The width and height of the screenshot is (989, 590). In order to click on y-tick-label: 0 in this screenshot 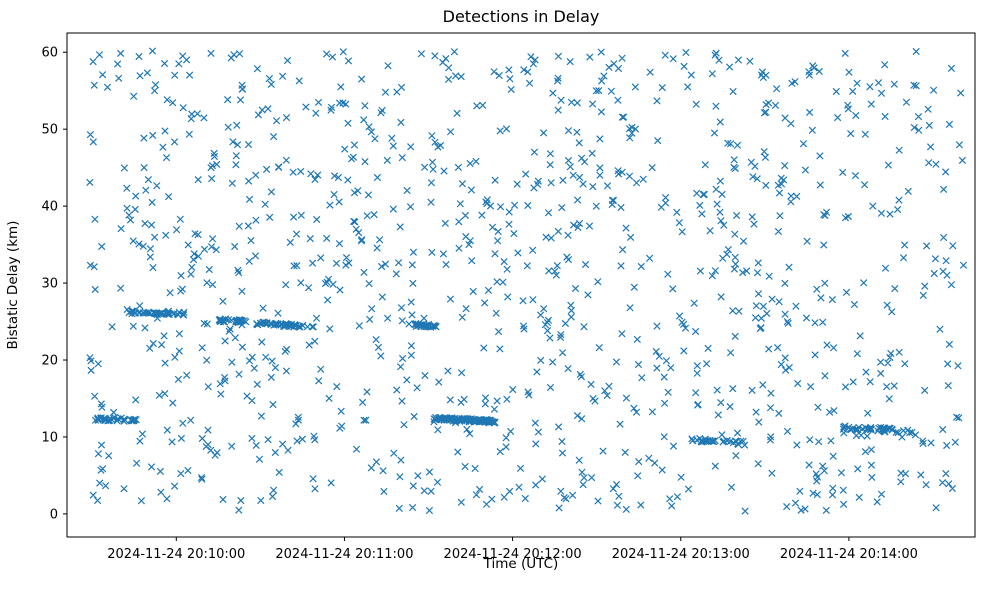, I will do `click(54, 514)`.